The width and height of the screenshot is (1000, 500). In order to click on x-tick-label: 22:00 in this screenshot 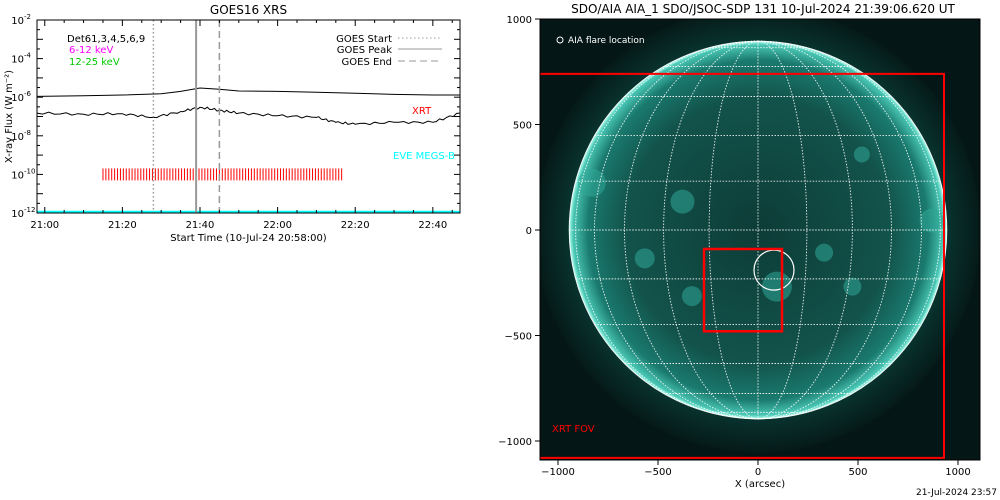, I will do `click(277, 225)`.